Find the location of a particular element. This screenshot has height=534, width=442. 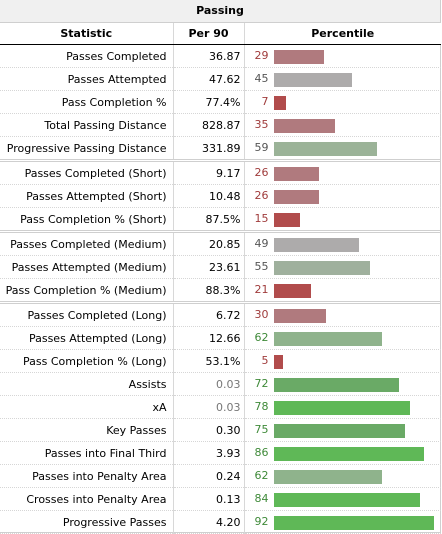

table-row: Passes Attempted 47.62 45 is located at coordinates (220, 79).